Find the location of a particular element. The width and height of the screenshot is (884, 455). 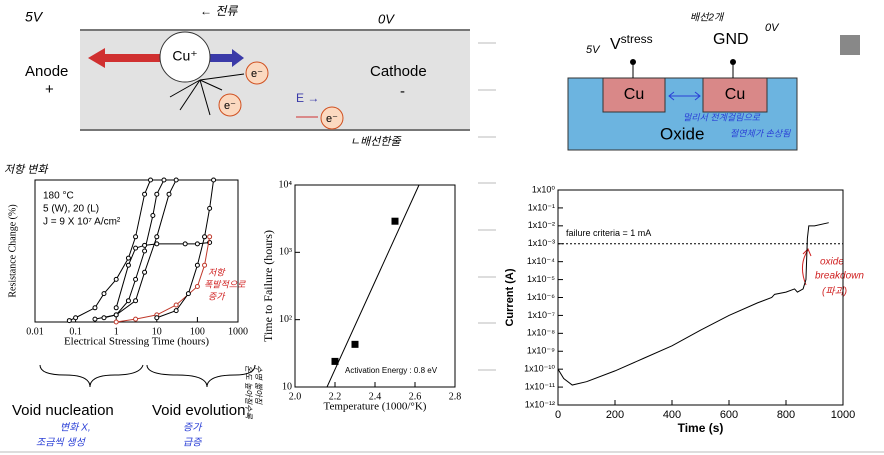

handwritten-note: ← 전류 is located at coordinates (219, 11).